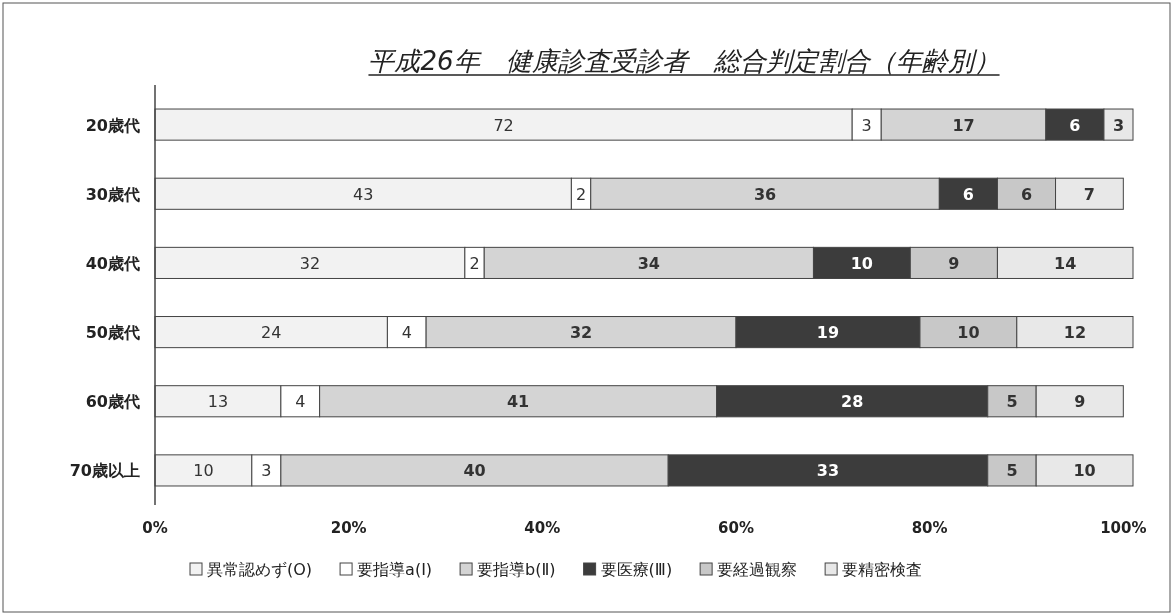 The width and height of the screenshot is (1173, 615). Describe the element at coordinates (112, 125) in the screenshot. I see `y-tick-label: 20歳代` at that location.